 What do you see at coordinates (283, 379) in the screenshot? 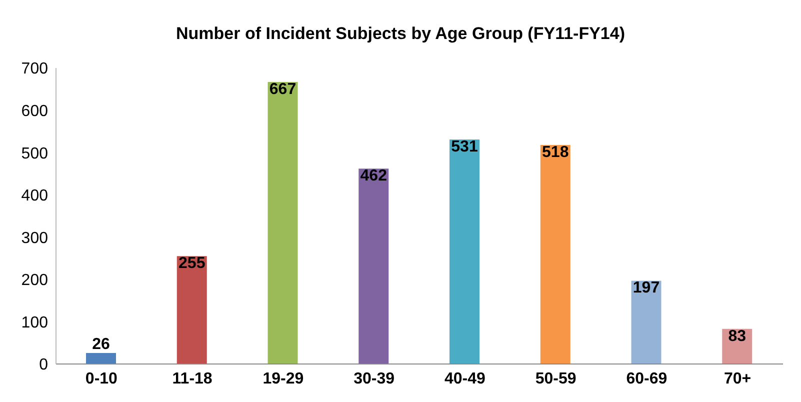
I see `x-tick-label: 19-29` at bounding box center [283, 379].